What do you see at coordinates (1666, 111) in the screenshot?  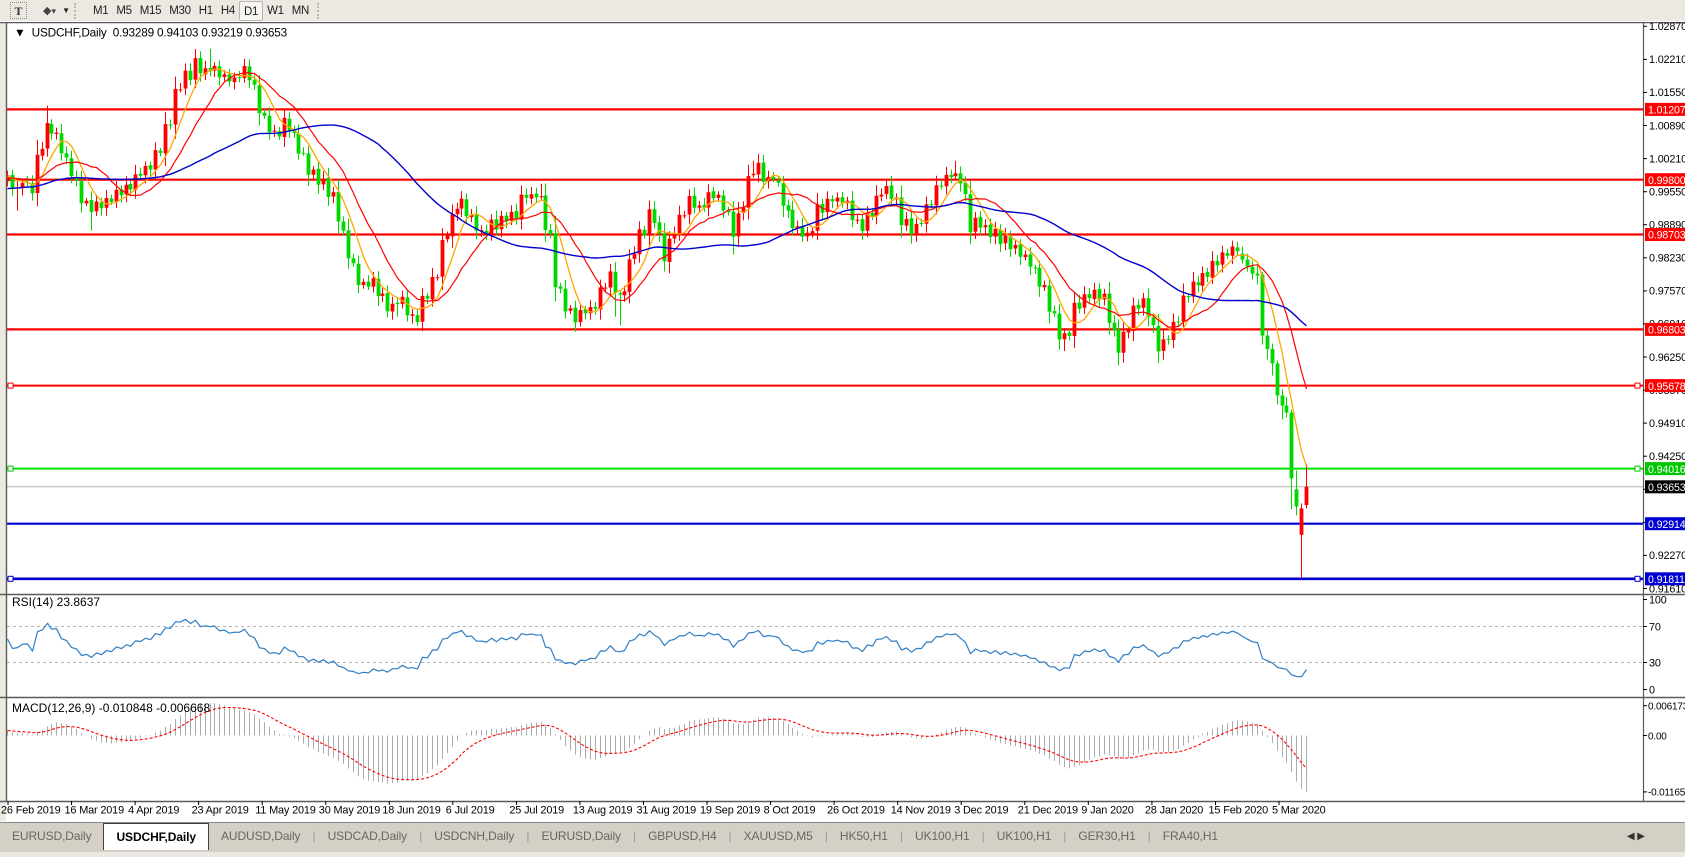 I see `svg-text: 1.01207` at bounding box center [1666, 111].